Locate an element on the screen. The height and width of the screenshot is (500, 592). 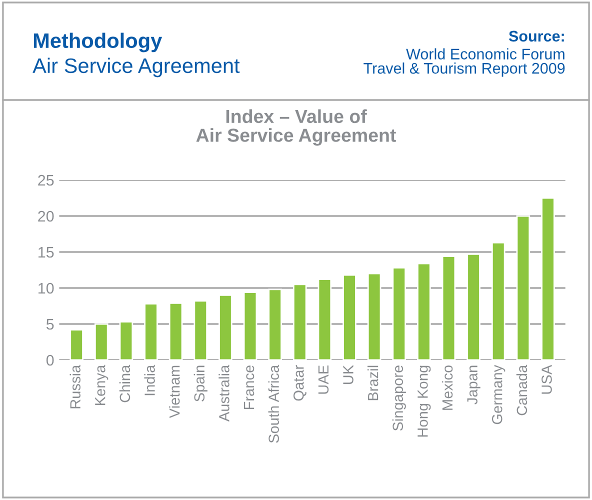
x-tick-label: Brazil is located at coordinates (373, 383).